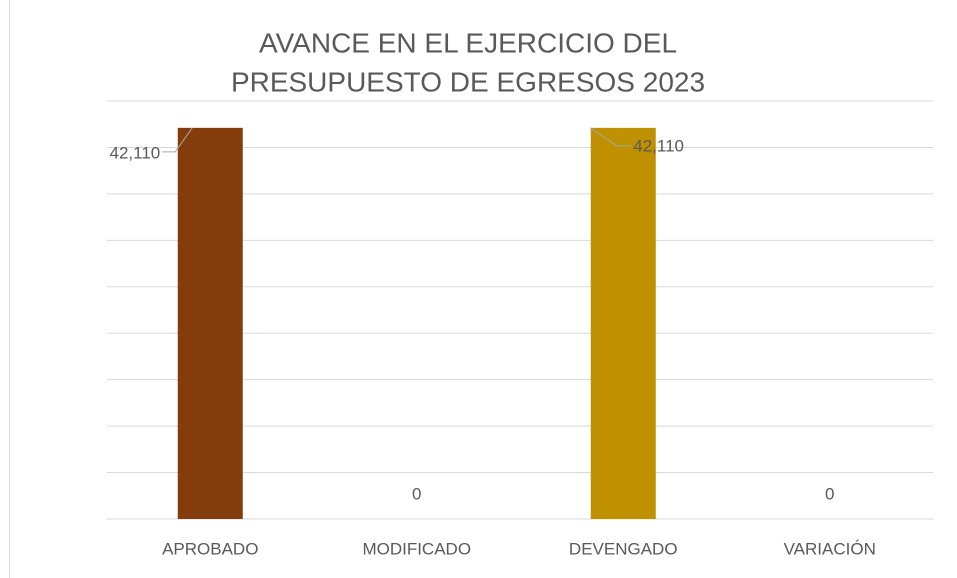 Image resolution: width=957 pixels, height=578 pixels. Describe the element at coordinates (468, 42) in the screenshot. I see `chart-title: AVANCE EN EL EJERCICIO DEL` at that location.